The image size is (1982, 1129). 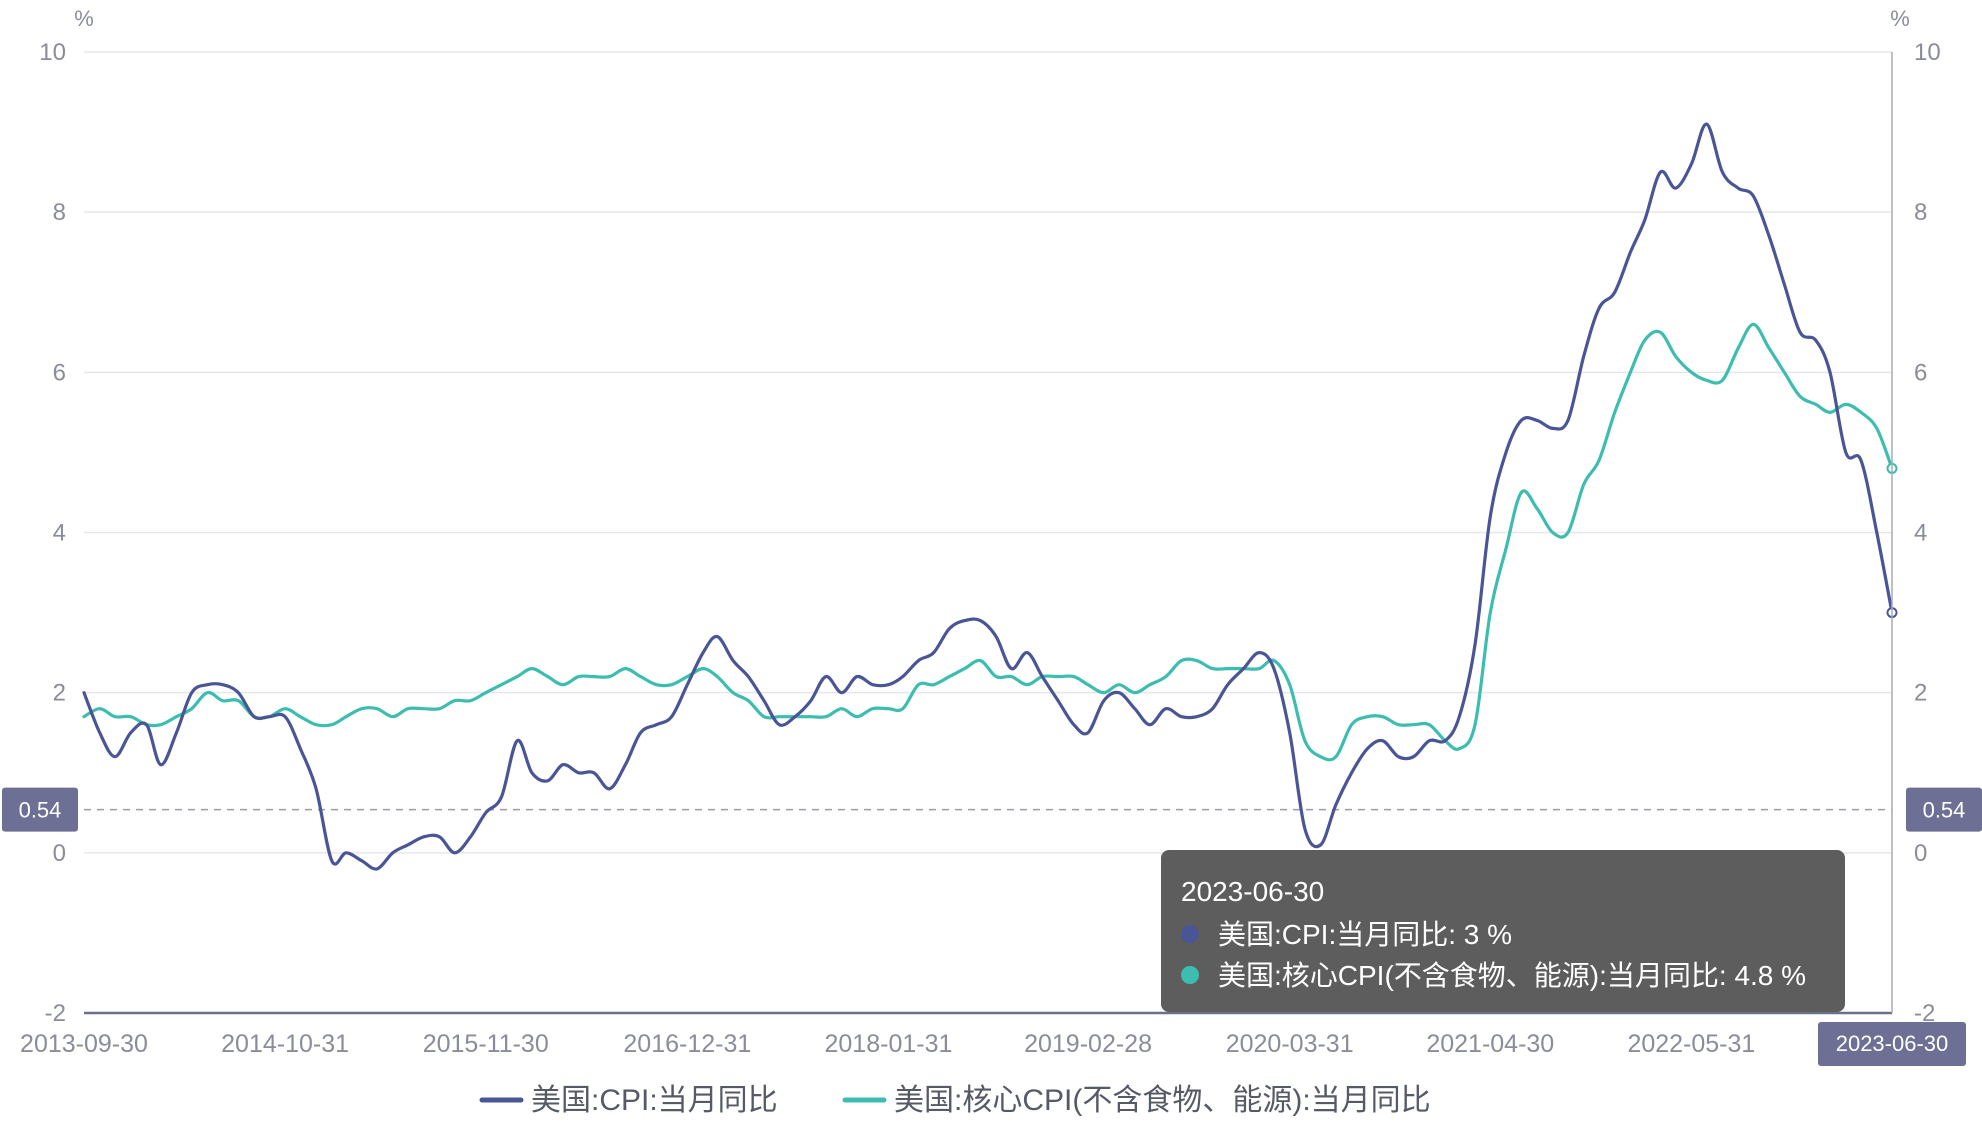 I want to click on tooltip-box, so click(x=1503, y=931).